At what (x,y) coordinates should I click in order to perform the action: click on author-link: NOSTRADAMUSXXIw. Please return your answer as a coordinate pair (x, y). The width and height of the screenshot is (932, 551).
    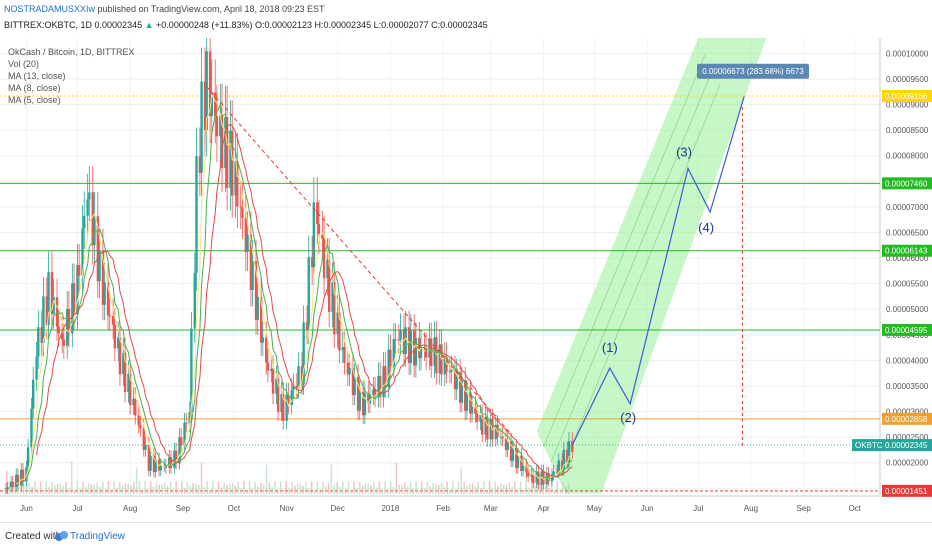
    Looking at the image, I should click on (50, 9).